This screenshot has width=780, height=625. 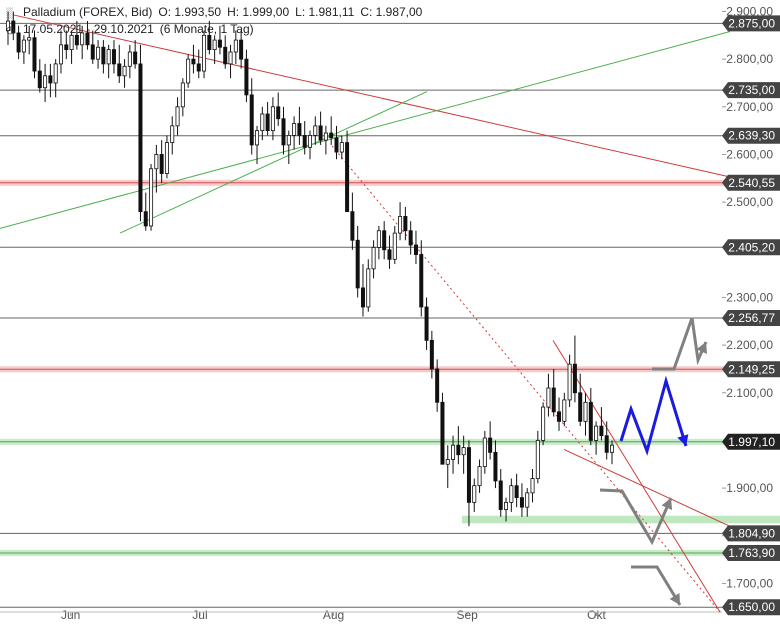 I want to click on y-tick-label: 2.100,00, so click(x=749, y=393).